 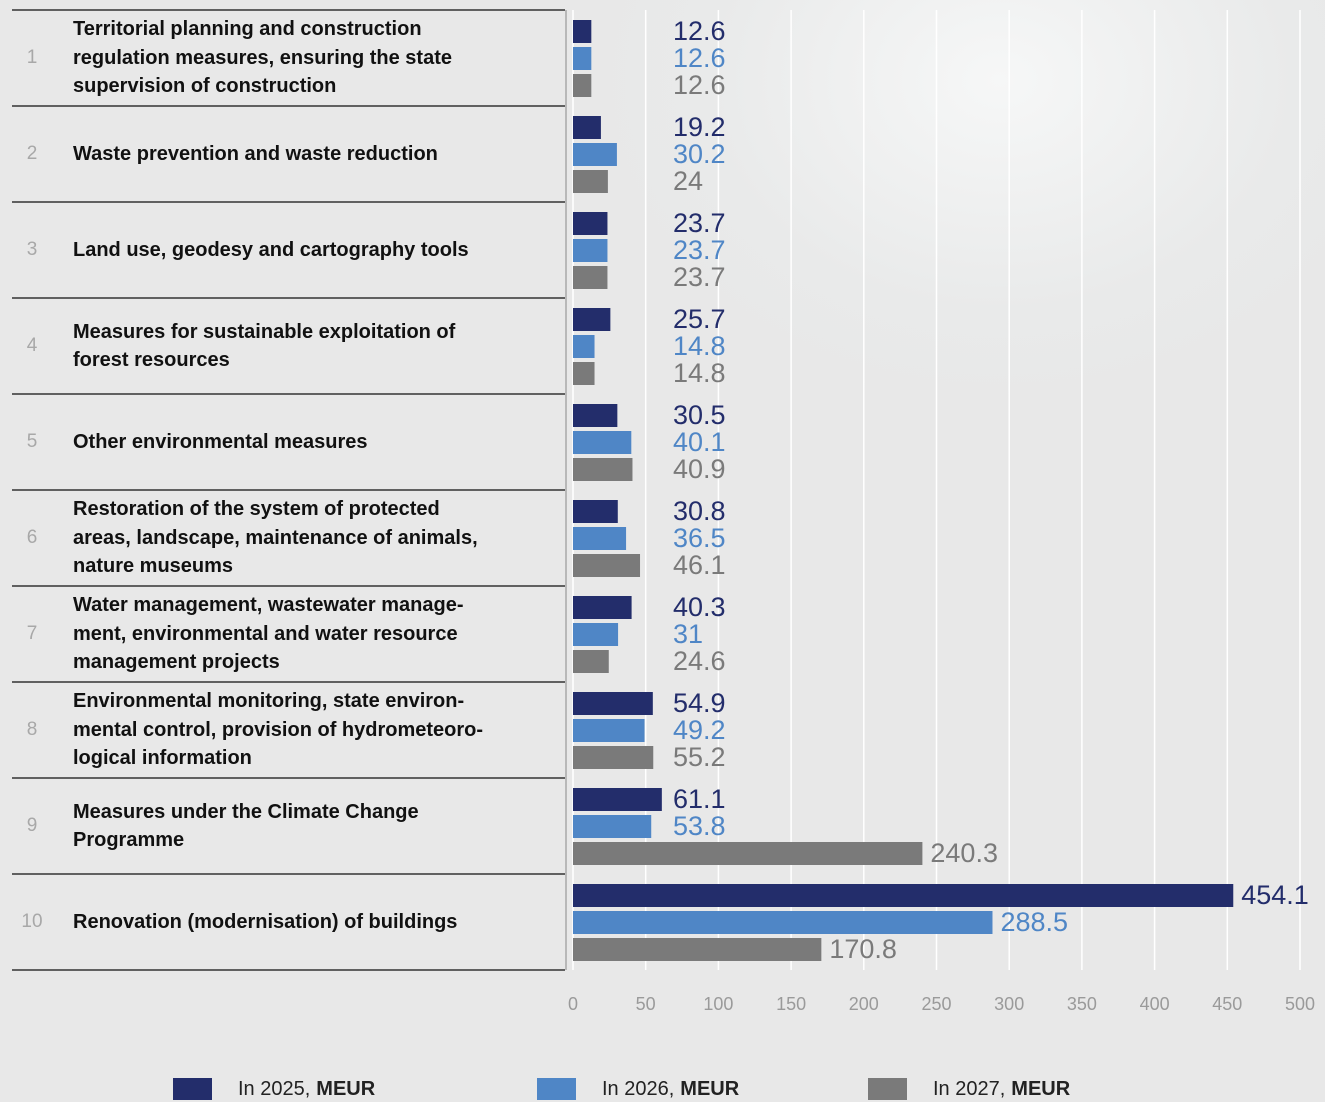 I want to click on x-tick-label: 50, so click(x=646, y=1004).